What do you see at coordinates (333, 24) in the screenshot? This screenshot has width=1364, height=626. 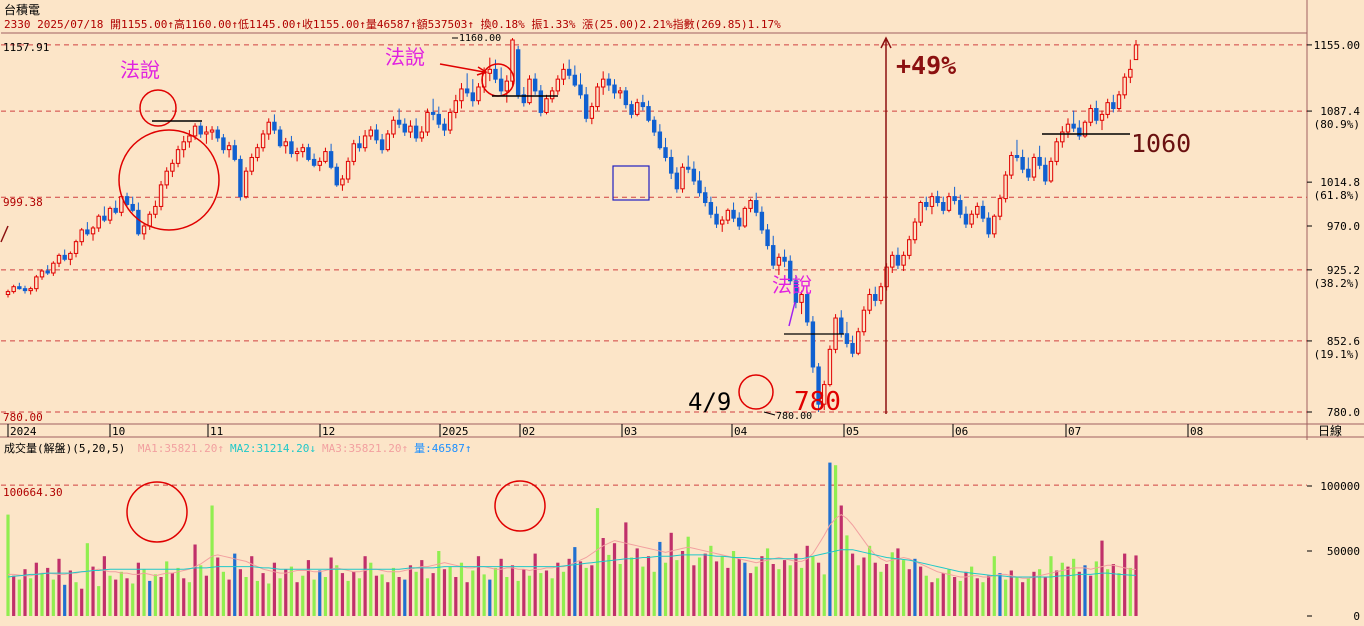 I see `close-price: 收1155.00↑` at bounding box center [333, 24].